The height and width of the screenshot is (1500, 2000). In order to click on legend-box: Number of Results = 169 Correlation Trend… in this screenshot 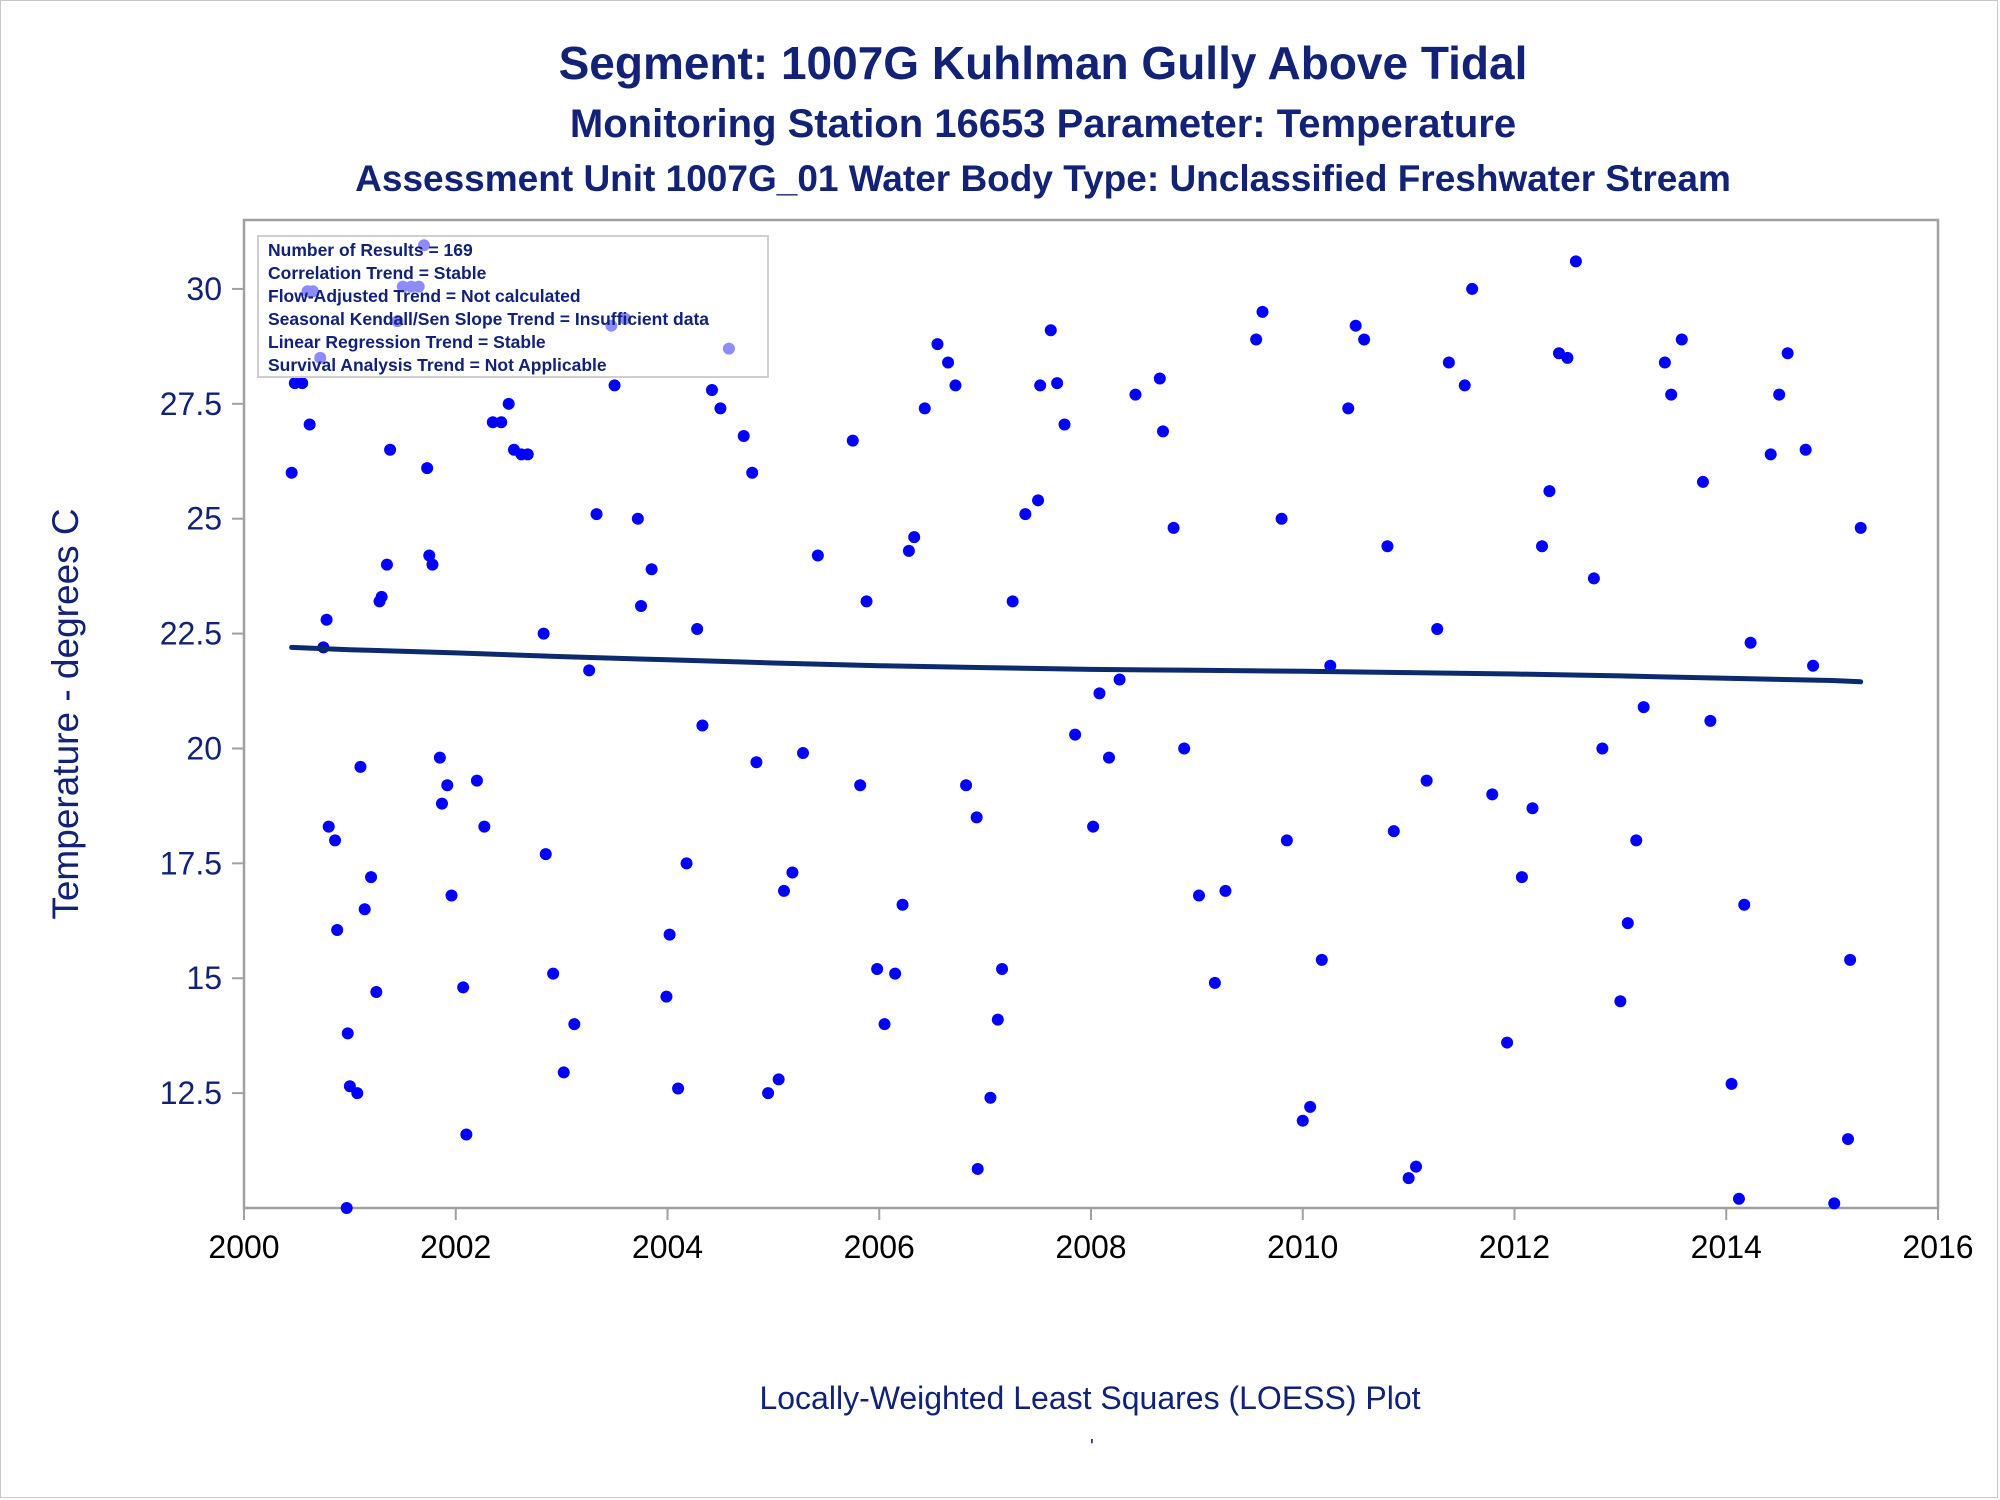, I will do `click(513, 306)`.